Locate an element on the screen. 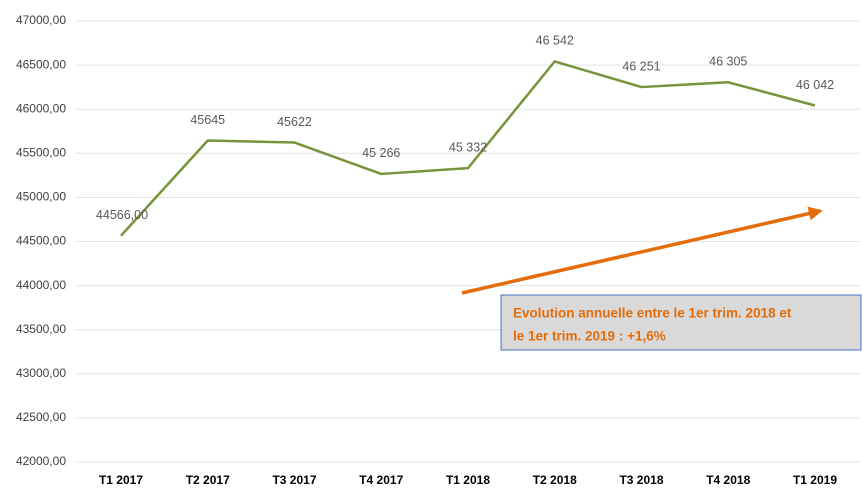 The width and height of the screenshot is (862, 488). data-label: 45 266 is located at coordinates (381, 153).